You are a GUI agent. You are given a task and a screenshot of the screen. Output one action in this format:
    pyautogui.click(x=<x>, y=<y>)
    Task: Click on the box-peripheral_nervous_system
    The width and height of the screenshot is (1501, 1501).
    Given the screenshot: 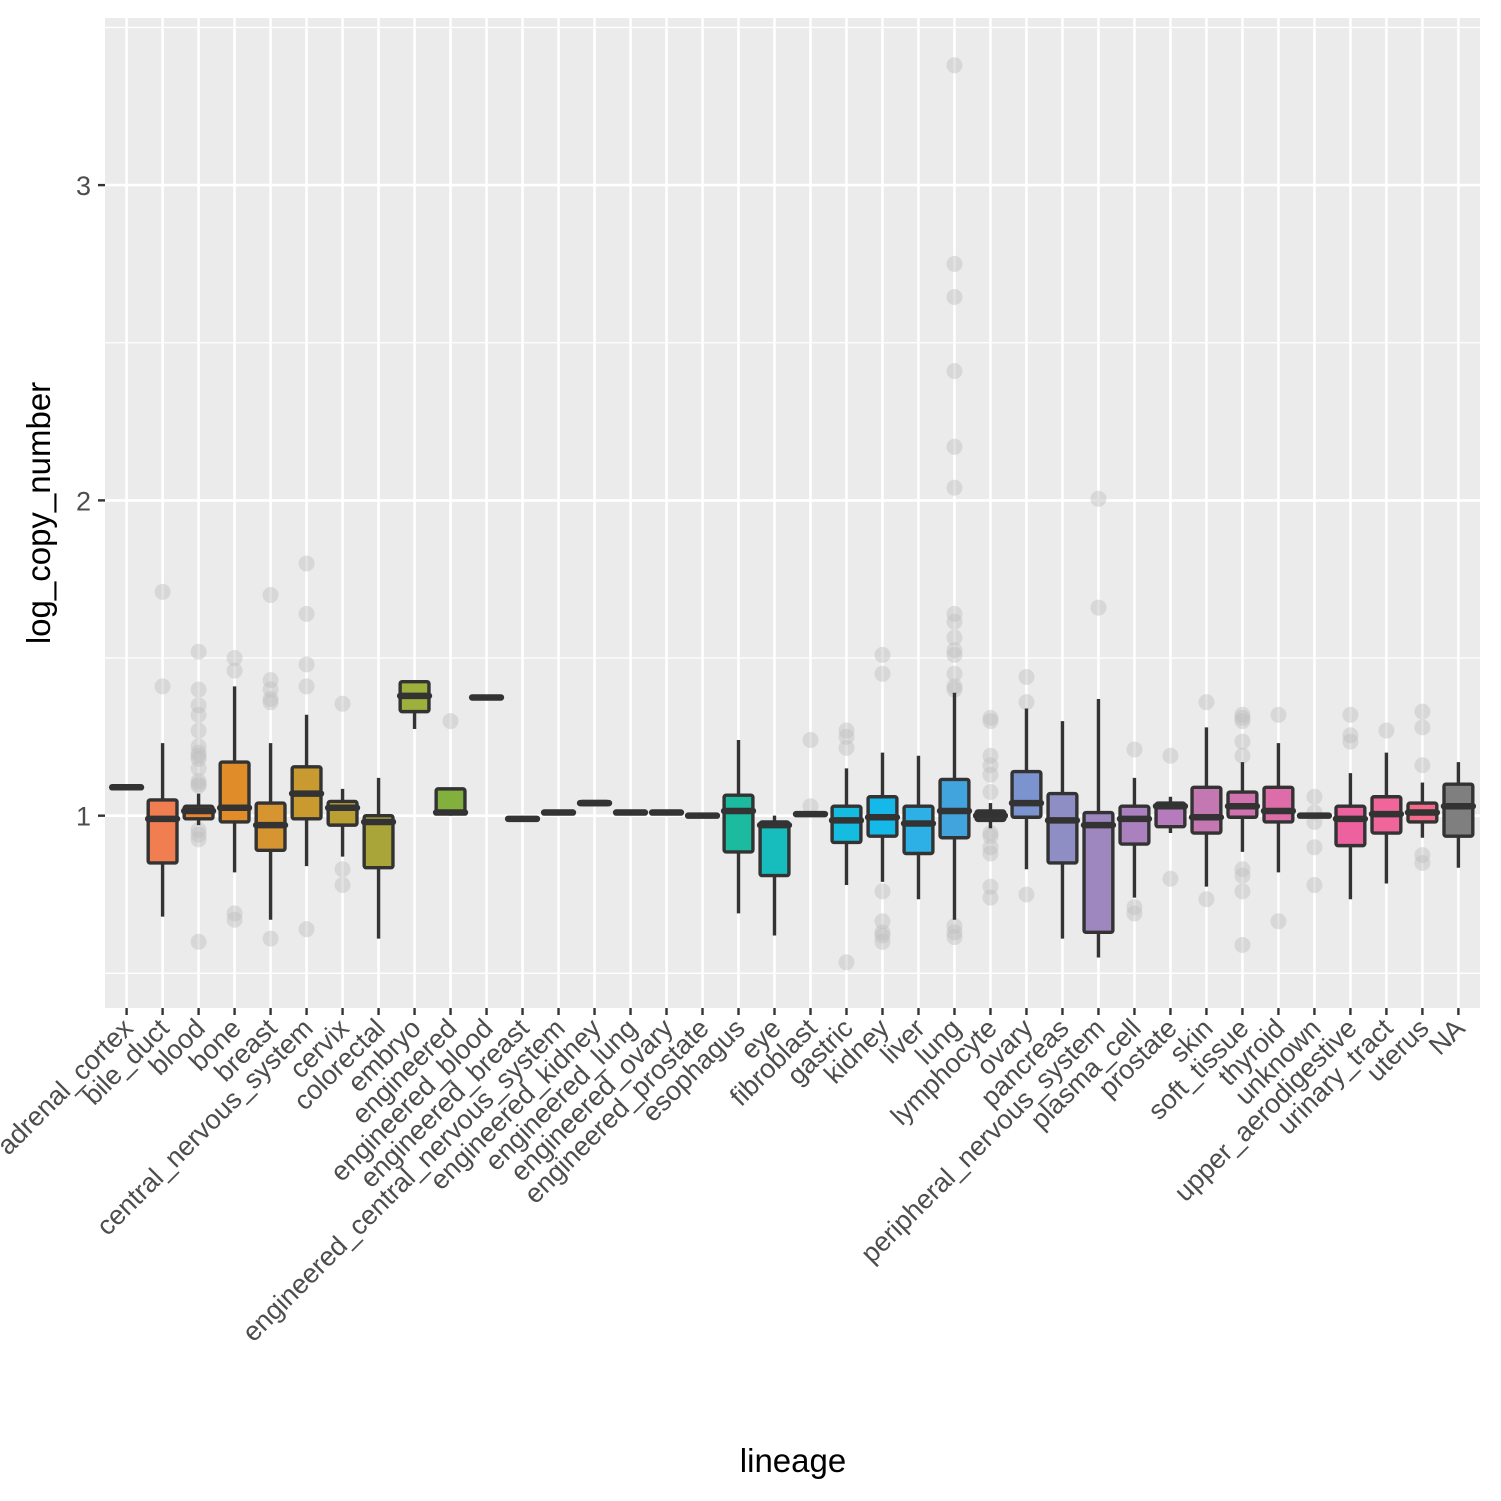 What is the action you would take?
    pyautogui.click(x=1098, y=828)
    